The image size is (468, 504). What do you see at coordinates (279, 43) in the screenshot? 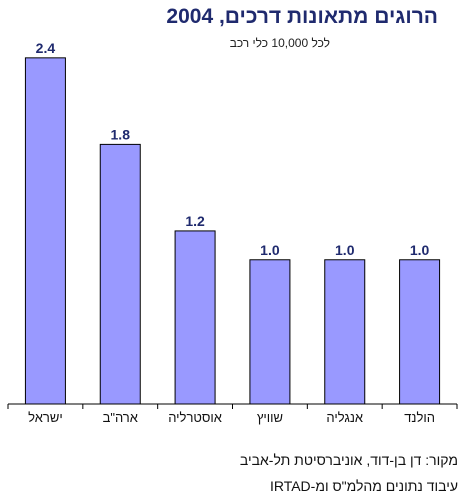
I see `chart-subtitle: לכל 10,000 כלי רכב` at bounding box center [279, 43].